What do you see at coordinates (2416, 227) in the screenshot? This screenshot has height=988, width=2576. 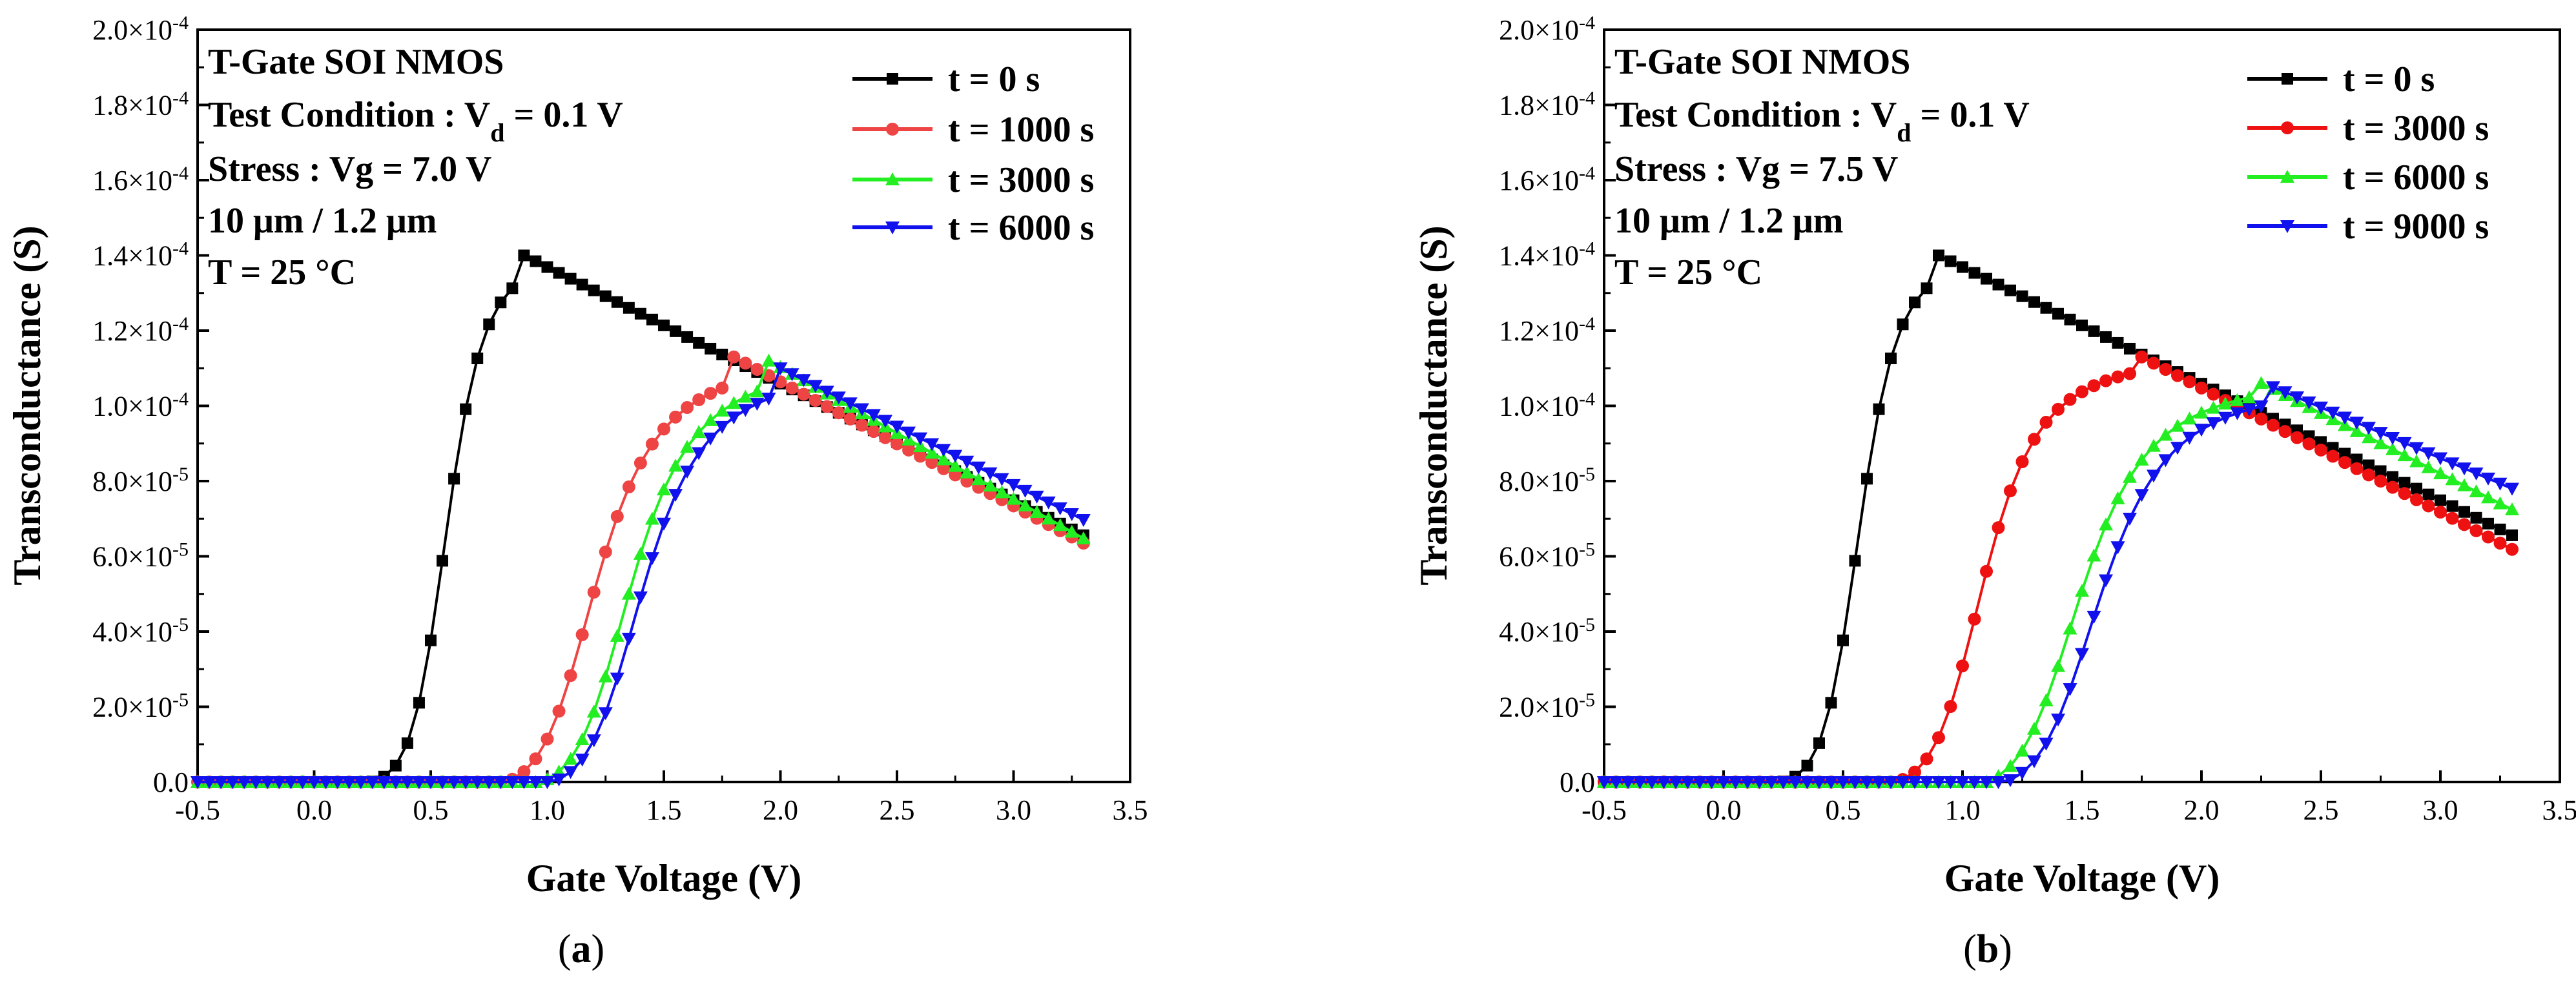 I see `legend-label: t = 9000 s` at bounding box center [2416, 227].